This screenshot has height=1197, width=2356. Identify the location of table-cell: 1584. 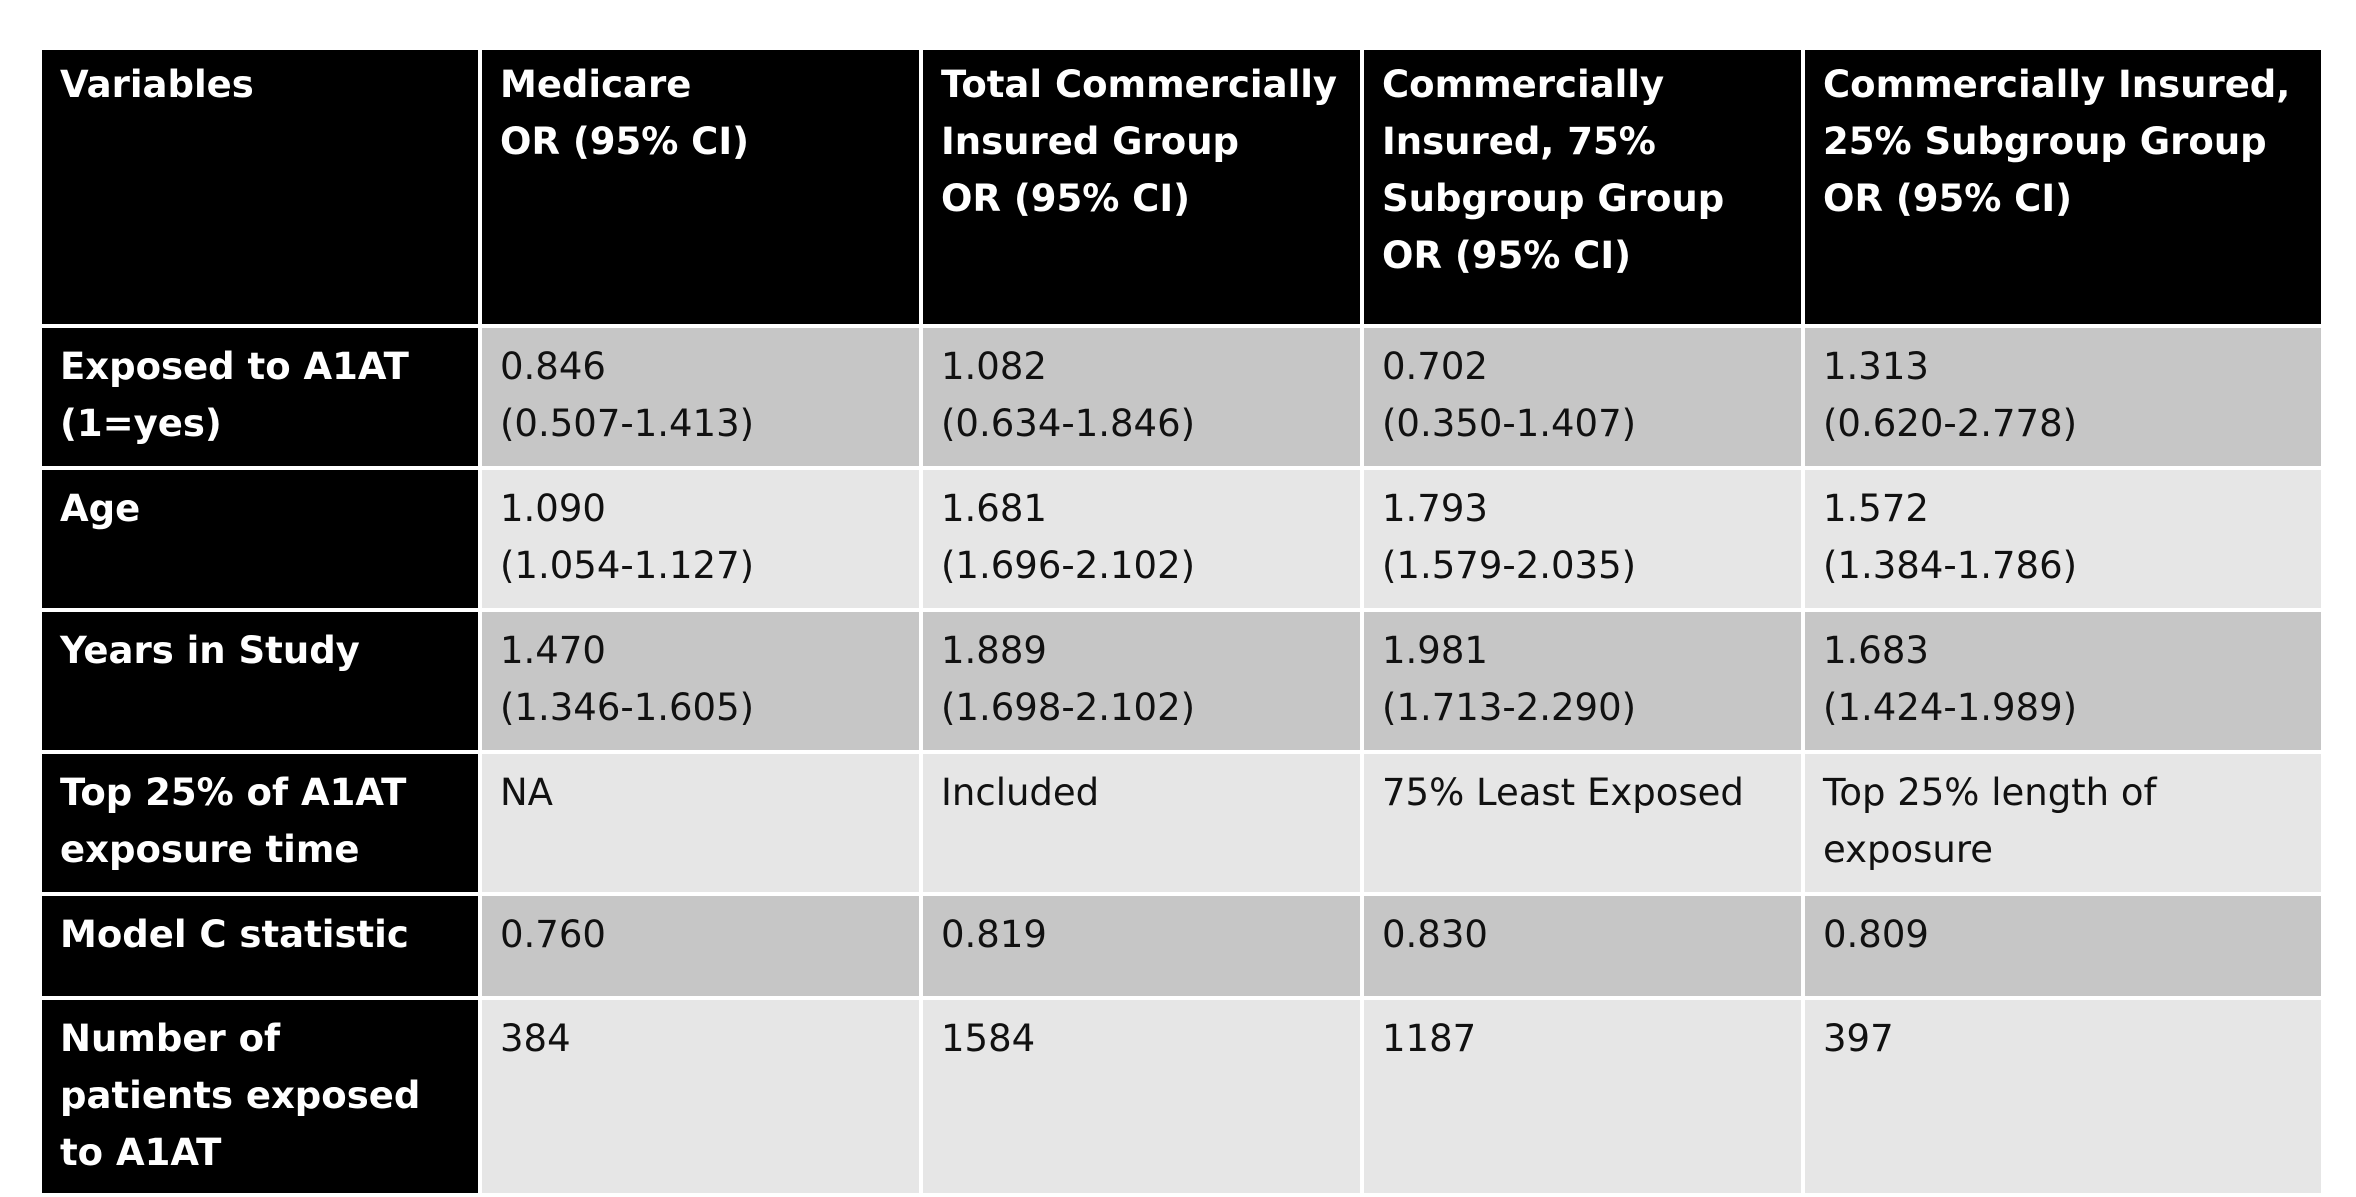
(1141, 1096).